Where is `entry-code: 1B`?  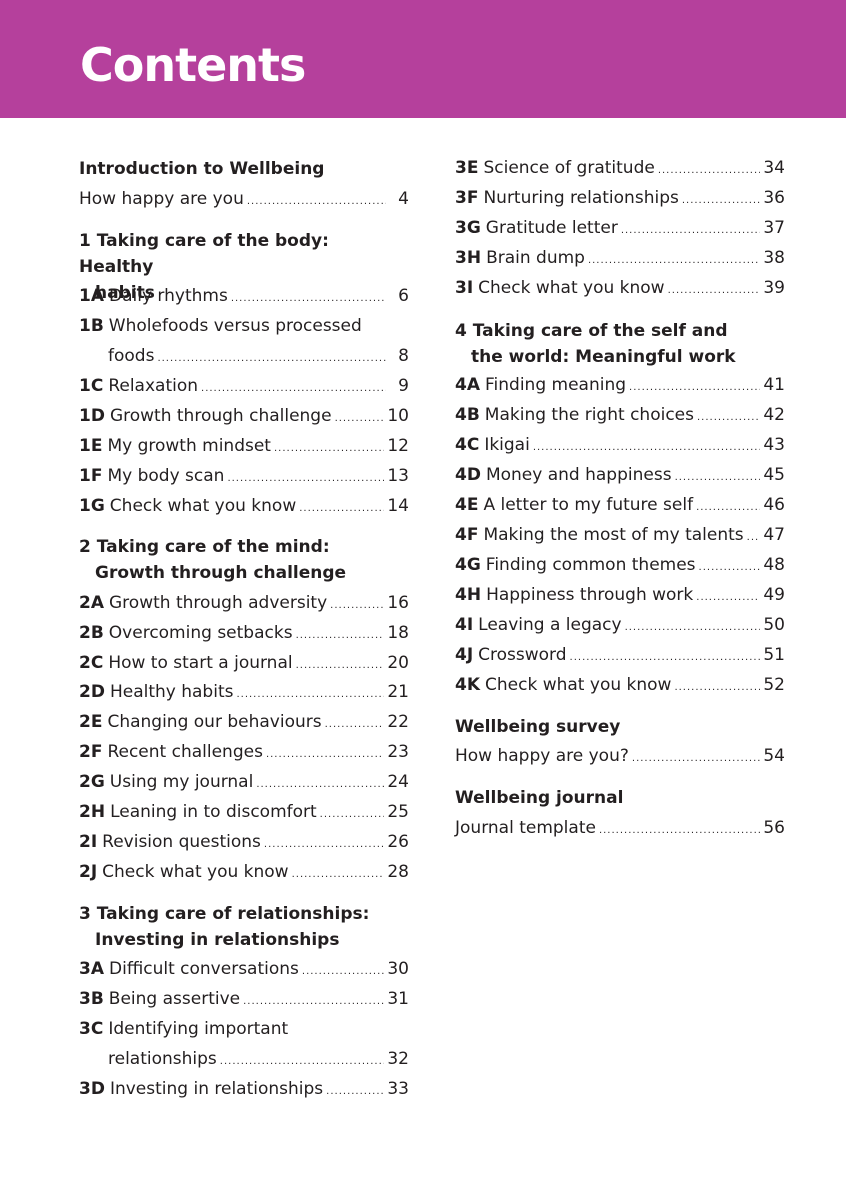
entry-code: 1B is located at coordinates (91, 326).